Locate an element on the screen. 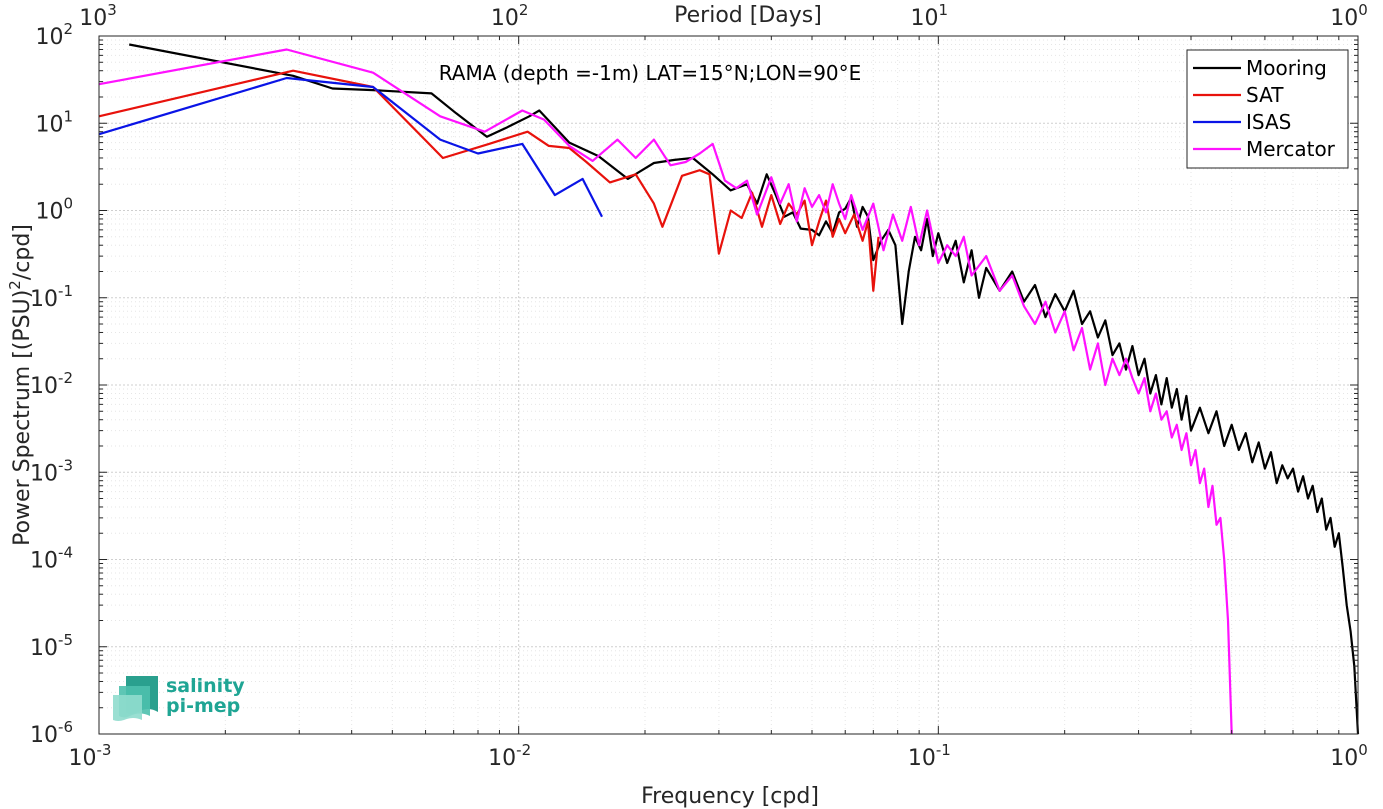  y-tick-label: 10⁻⁵ is located at coordinates (51, 646).